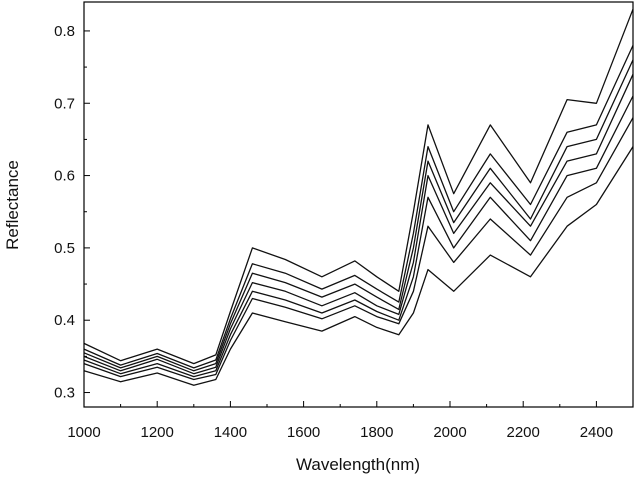  What do you see at coordinates (12, 205) in the screenshot?
I see `y-axis-title: Reflectance` at bounding box center [12, 205].